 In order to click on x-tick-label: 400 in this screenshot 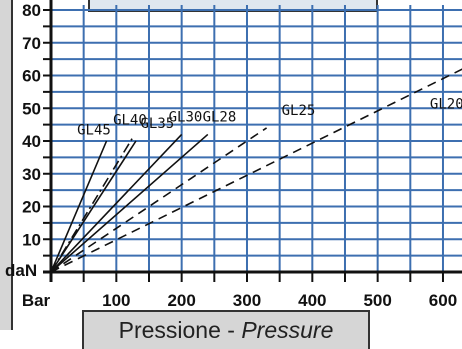, I will do `click(312, 300)`.